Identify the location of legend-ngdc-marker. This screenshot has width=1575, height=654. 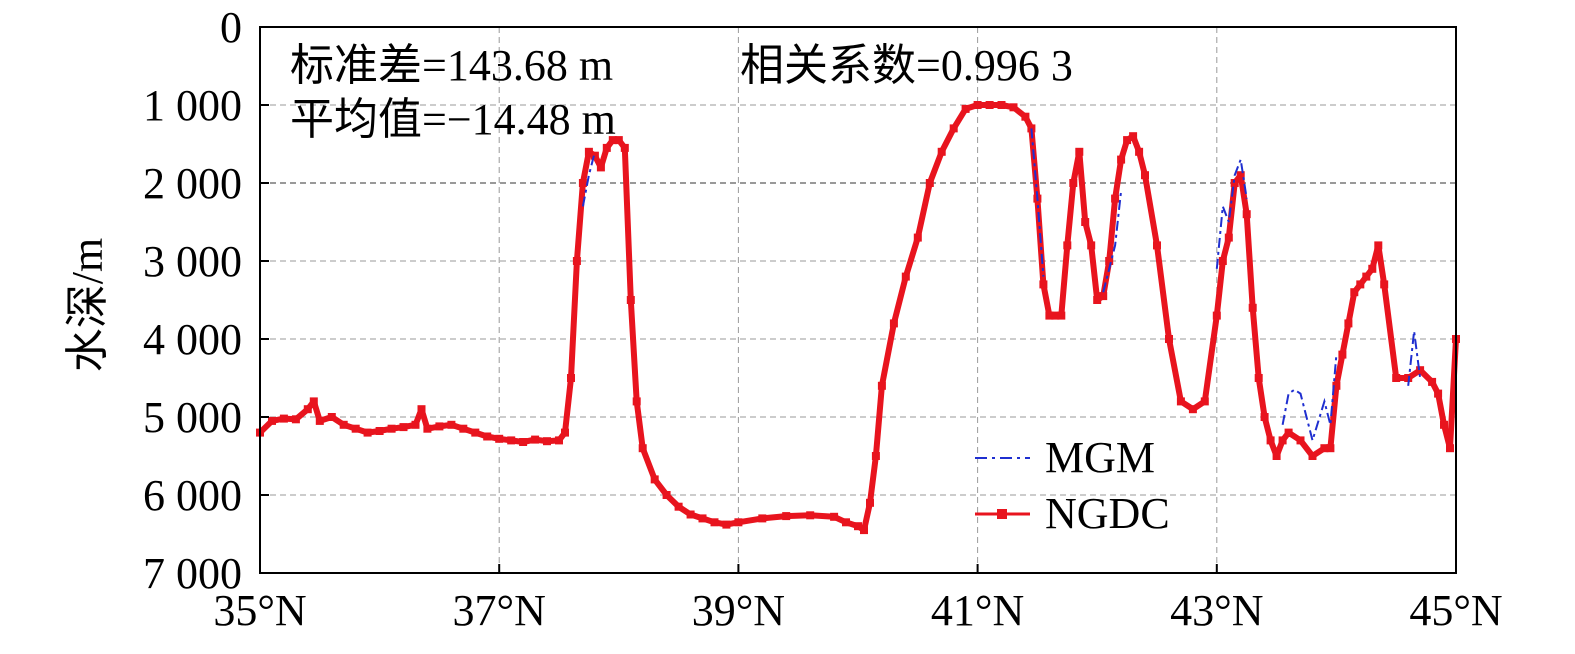
(1002, 514).